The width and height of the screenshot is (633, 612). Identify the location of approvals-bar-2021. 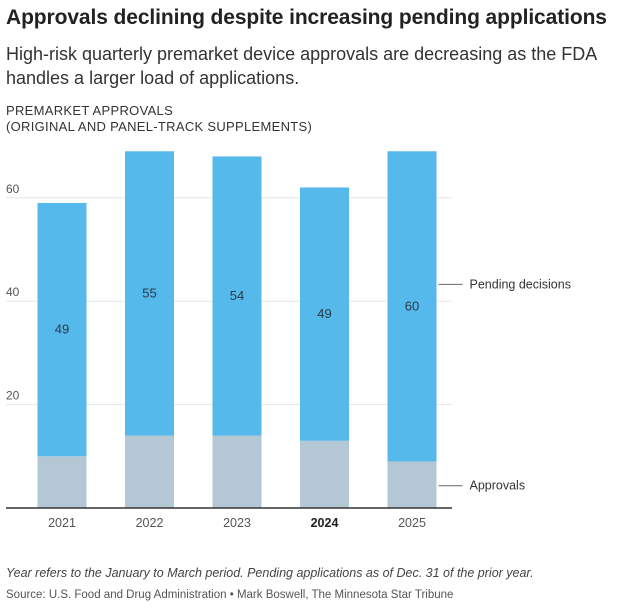
(62, 482).